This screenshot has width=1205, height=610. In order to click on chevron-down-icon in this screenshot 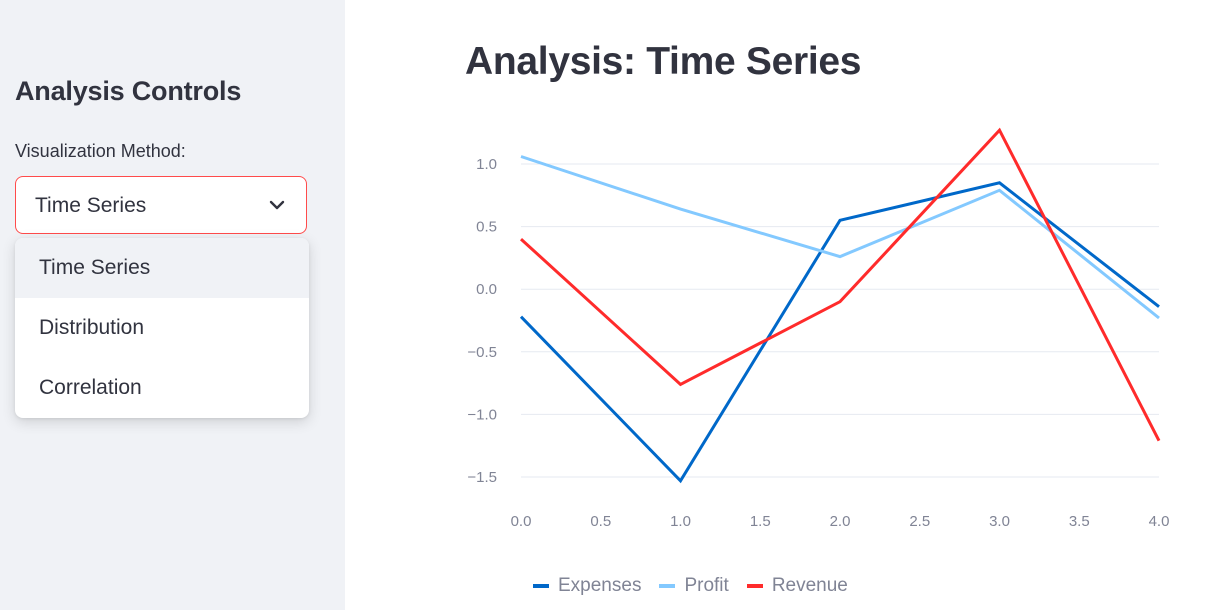, I will do `click(277, 205)`.